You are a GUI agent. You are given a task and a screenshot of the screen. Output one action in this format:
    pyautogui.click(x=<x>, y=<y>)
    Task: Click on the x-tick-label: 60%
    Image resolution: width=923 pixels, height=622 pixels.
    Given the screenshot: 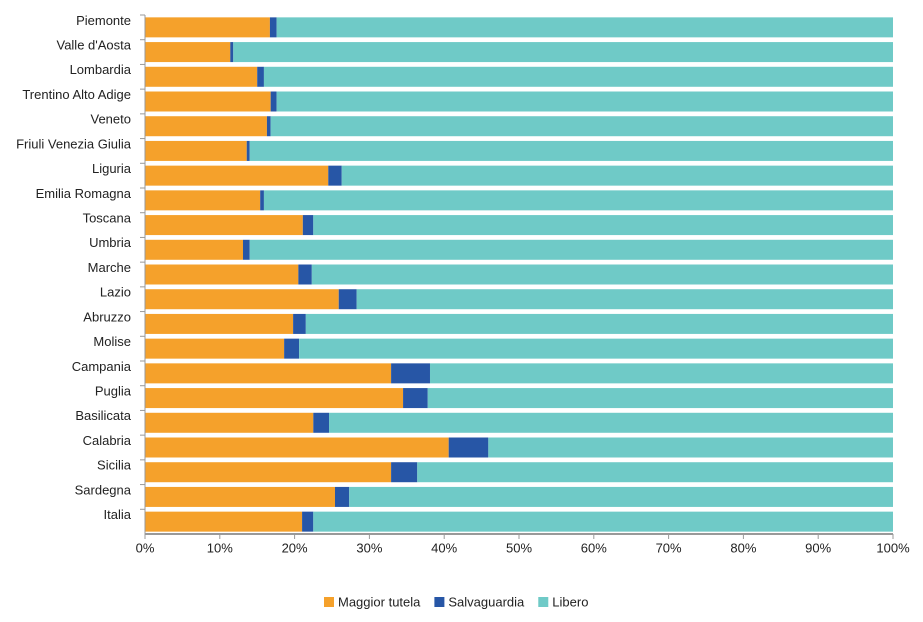 What is the action you would take?
    pyautogui.click(x=594, y=547)
    